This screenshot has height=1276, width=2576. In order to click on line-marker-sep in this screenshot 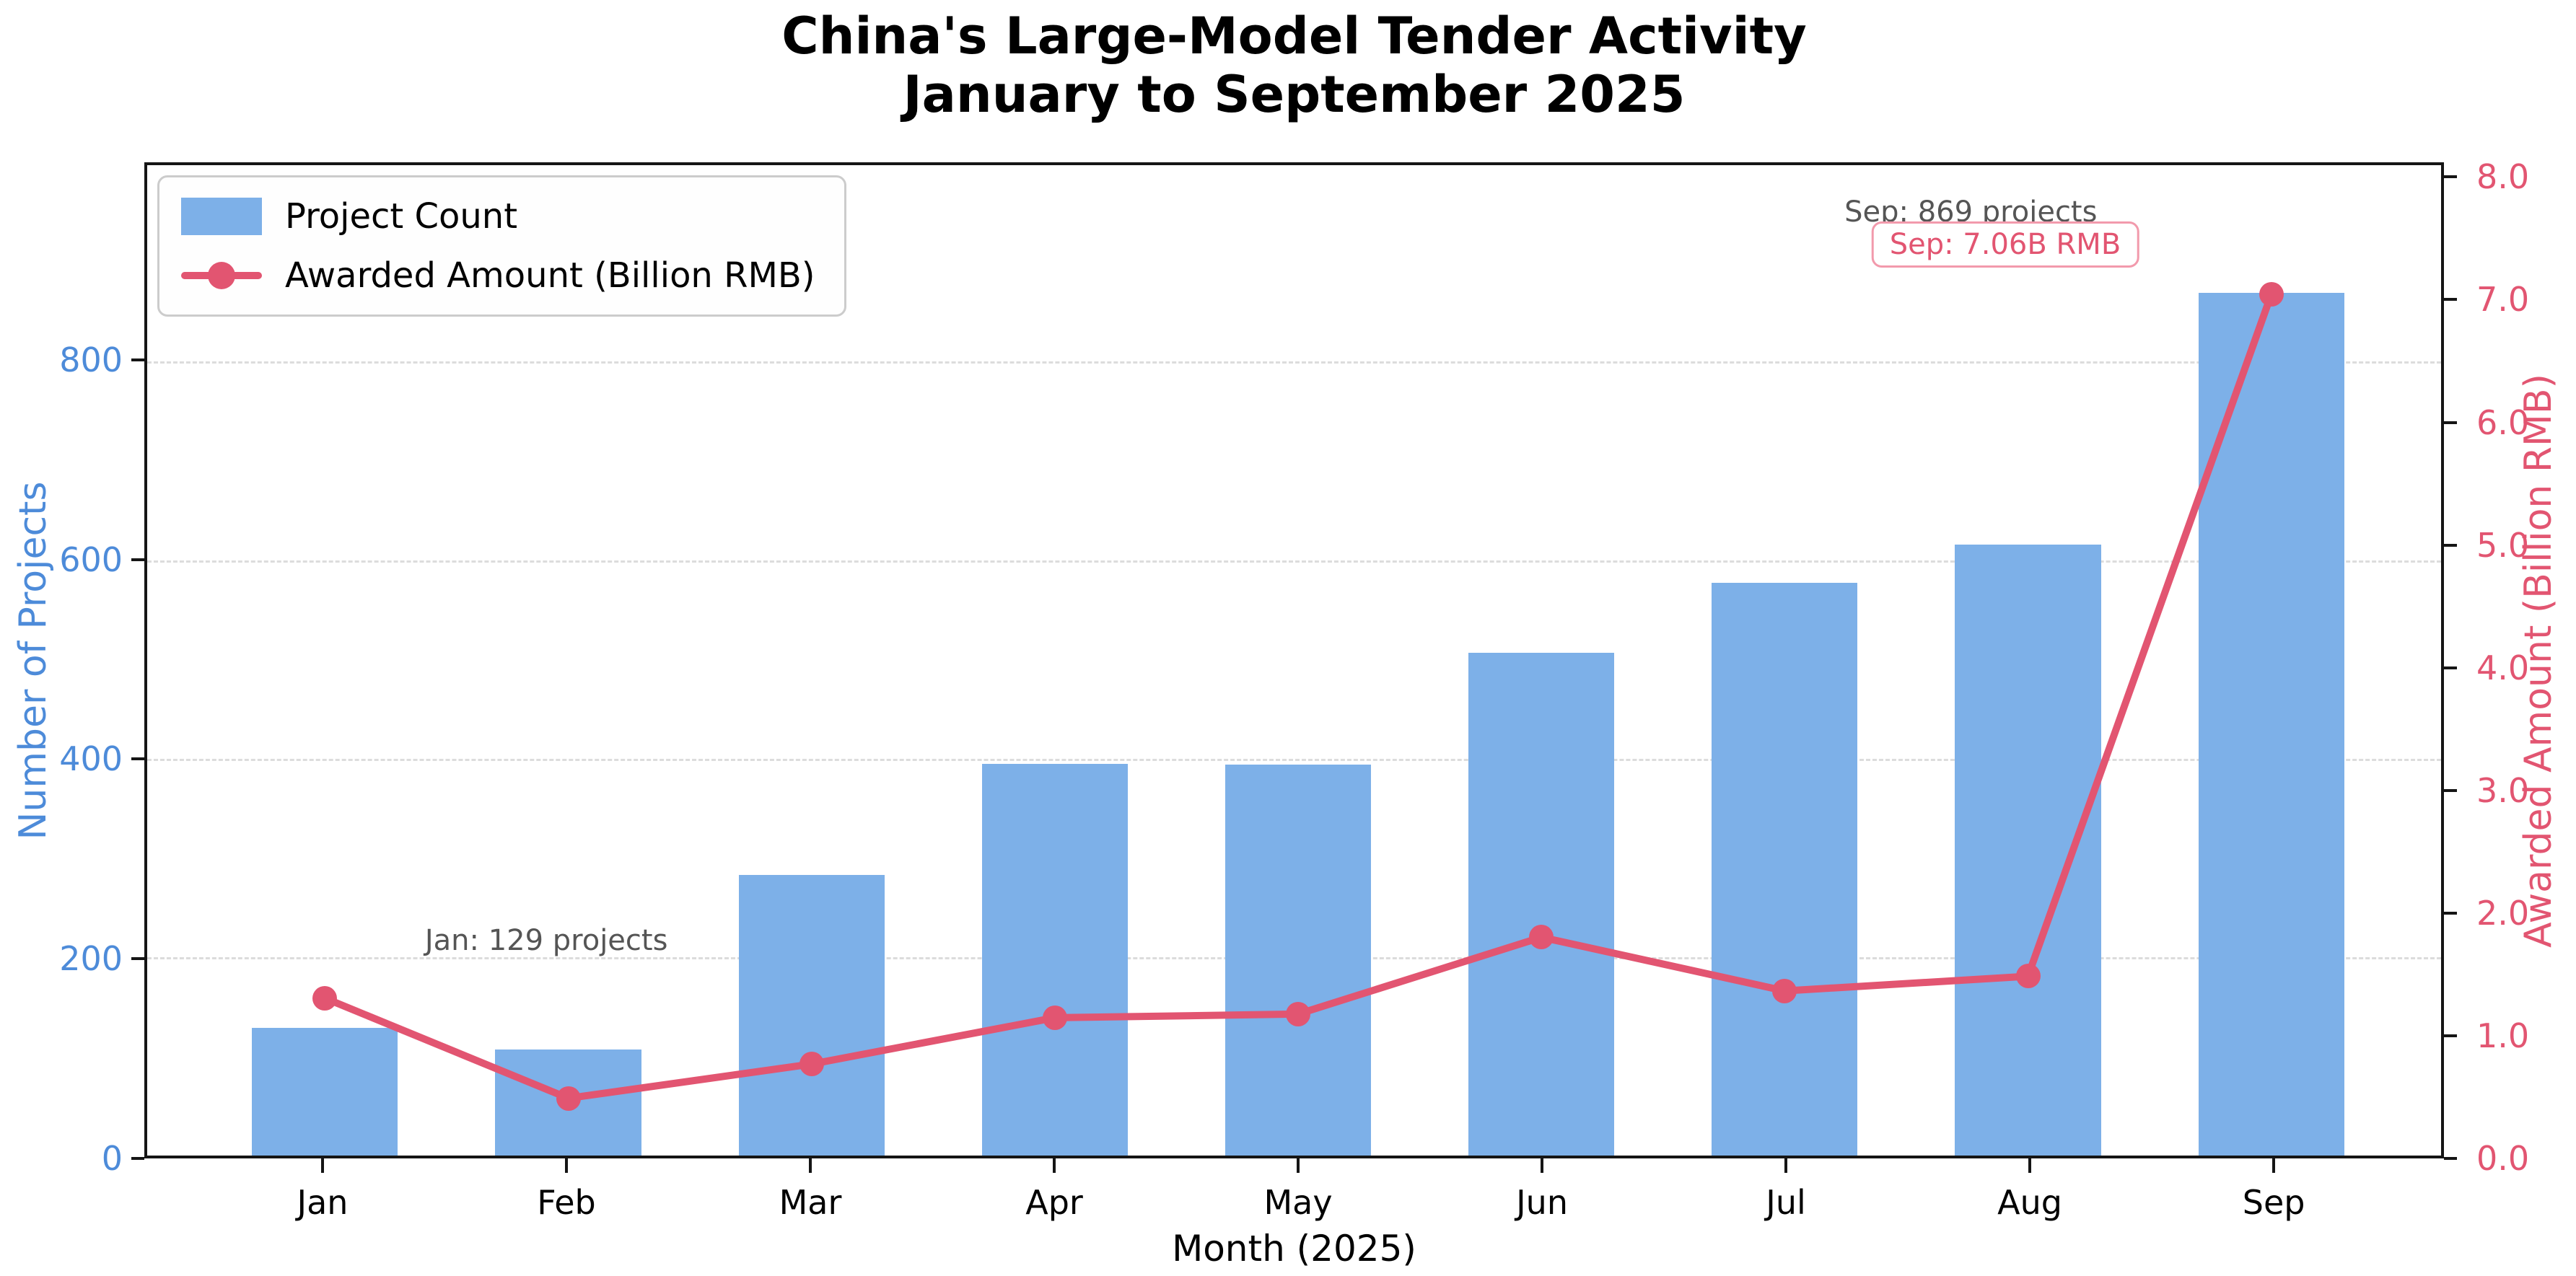, I will do `click(2271, 294)`.